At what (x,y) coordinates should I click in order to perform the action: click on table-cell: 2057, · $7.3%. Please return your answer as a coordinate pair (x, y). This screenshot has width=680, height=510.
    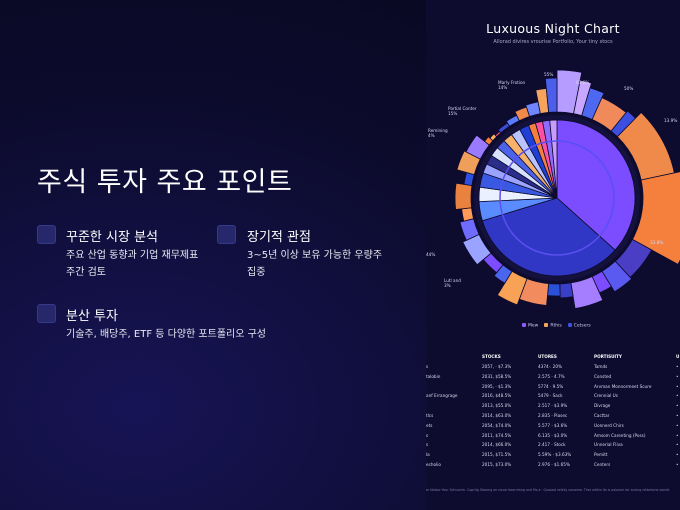
    Looking at the image, I should click on (497, 366).